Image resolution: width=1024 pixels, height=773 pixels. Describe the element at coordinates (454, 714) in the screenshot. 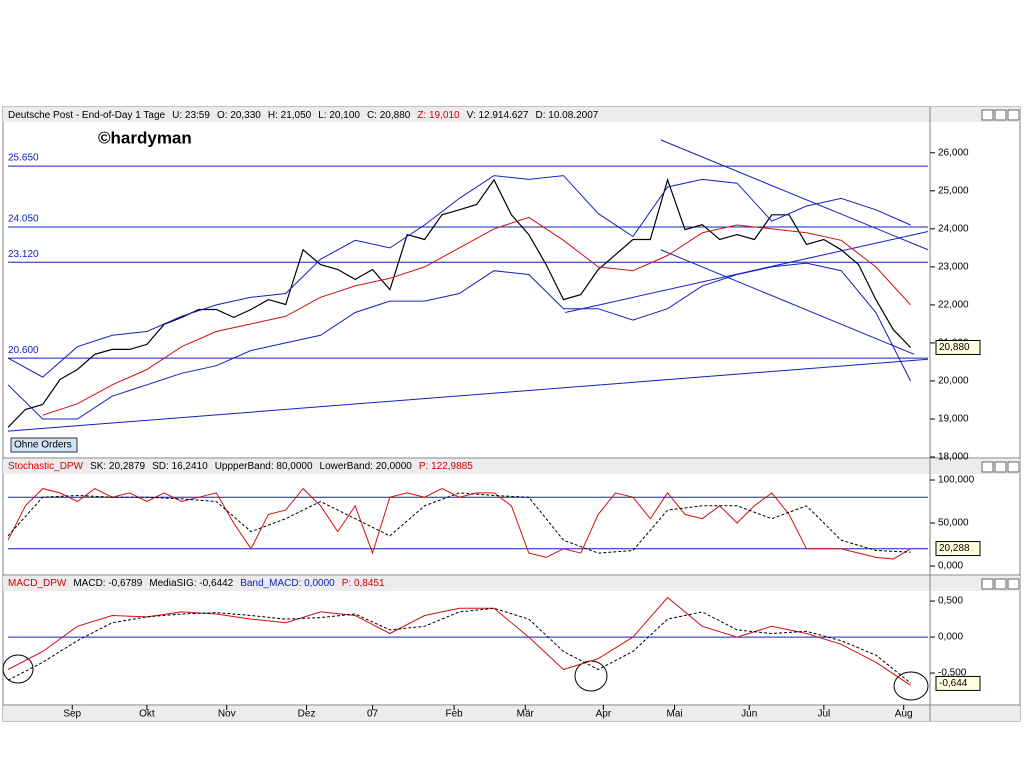

I see `x-tick-label: Feb` at that location.